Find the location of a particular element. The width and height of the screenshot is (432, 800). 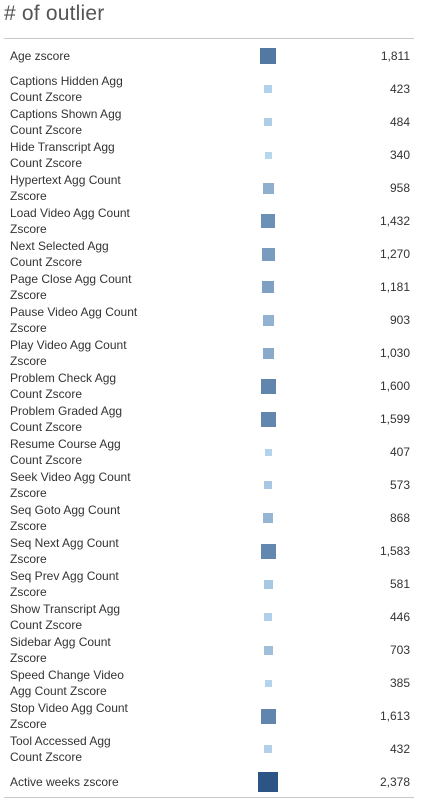

row-value: 1,599 is located at coordinates (394, 418).